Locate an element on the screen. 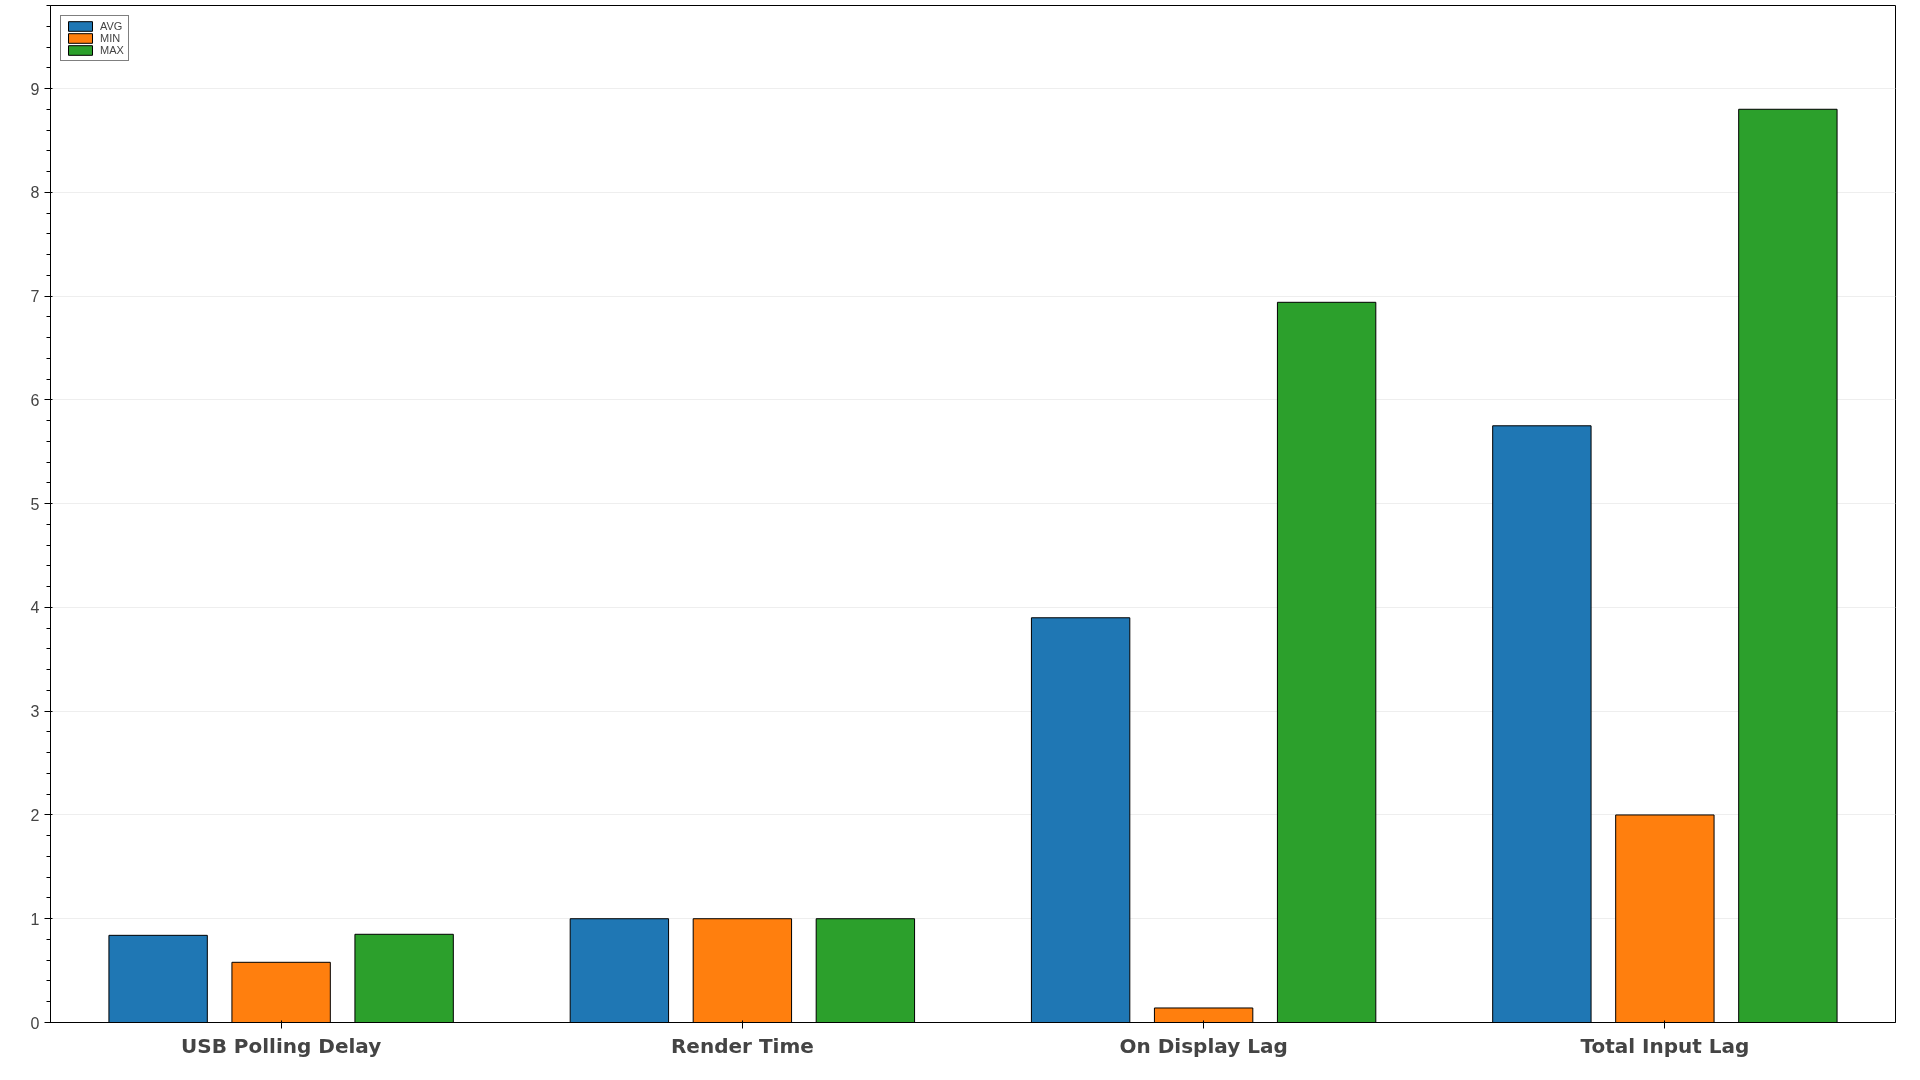 The height and width of the screenshot is (1080, 1920). y-tick-label: 5 is located at coordinates (35, 504).